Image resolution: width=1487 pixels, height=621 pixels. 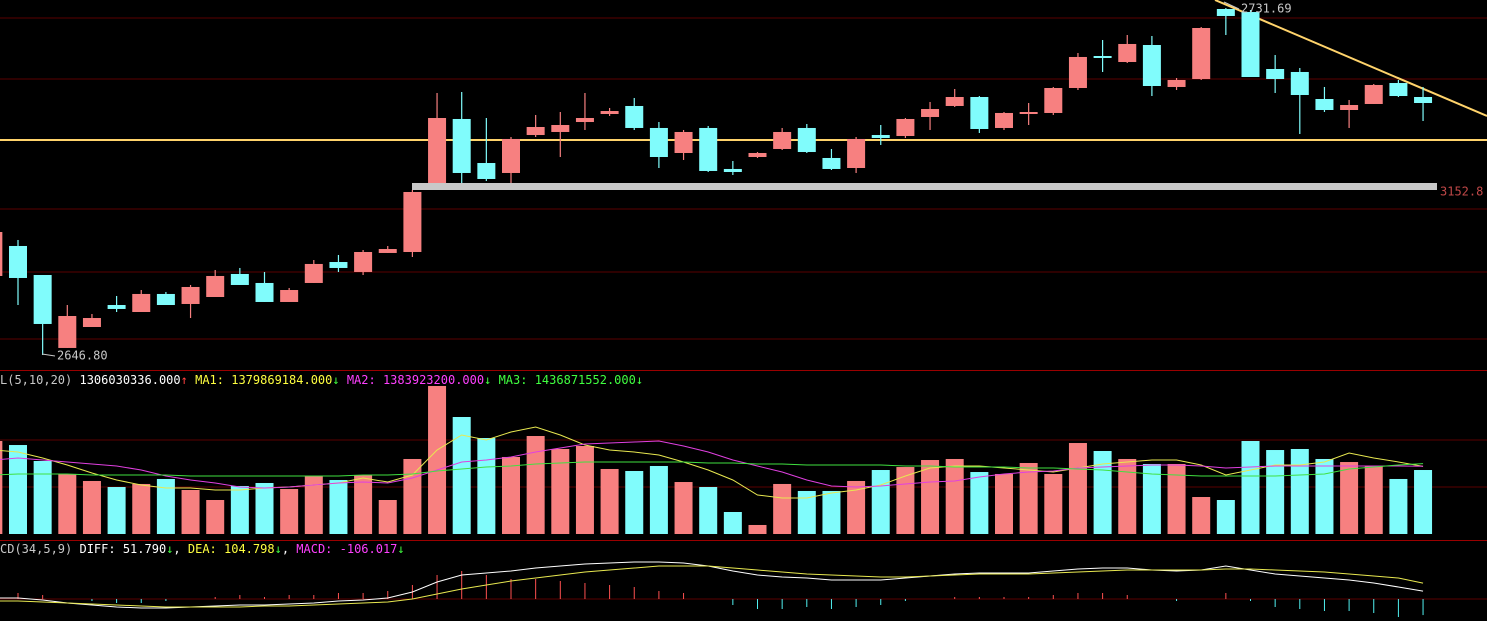 What do you see at coordinates (1461, 192) in the screenshot?
I see `annotation: 3152.8` at bounding box center [1461, 192].